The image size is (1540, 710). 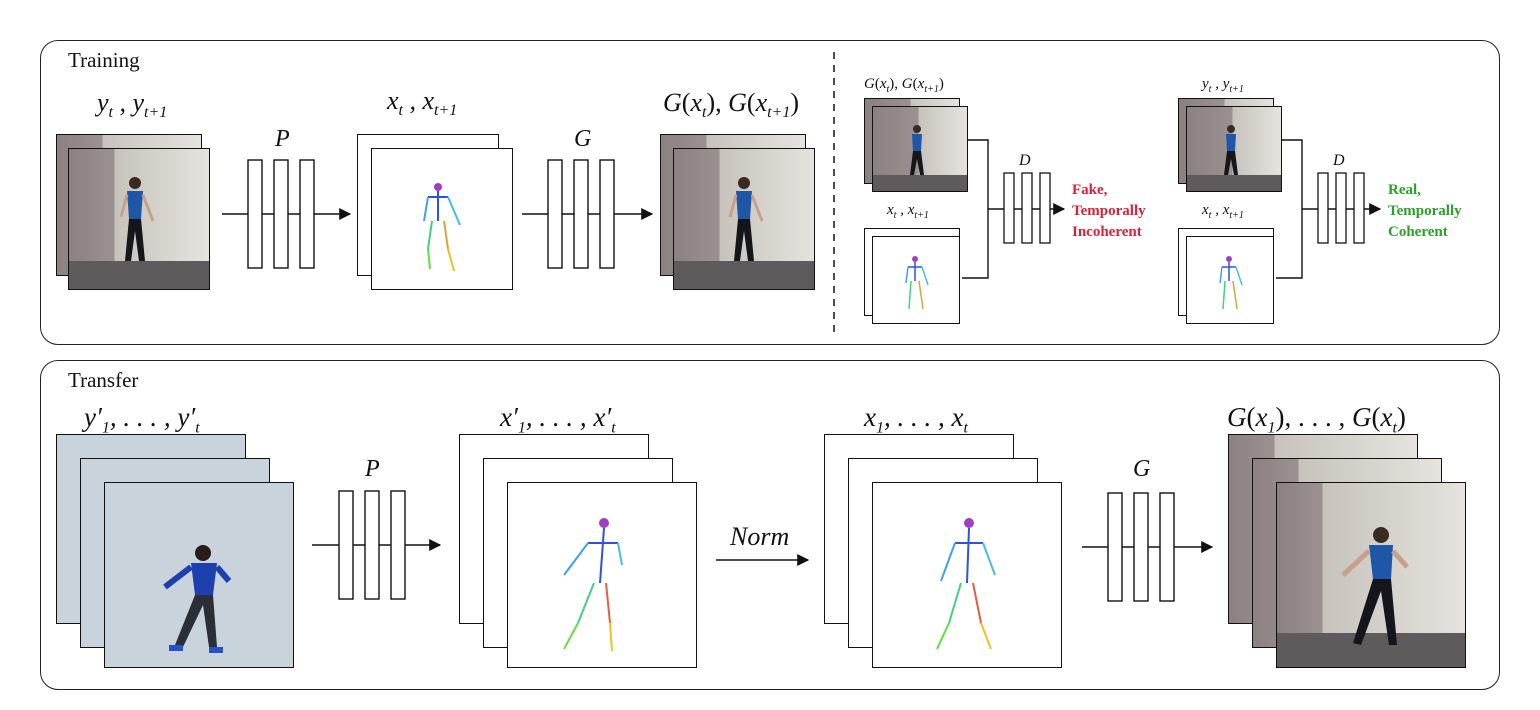 I want to click on transfer-network-g-label: G, so click(x=1142, y=469).